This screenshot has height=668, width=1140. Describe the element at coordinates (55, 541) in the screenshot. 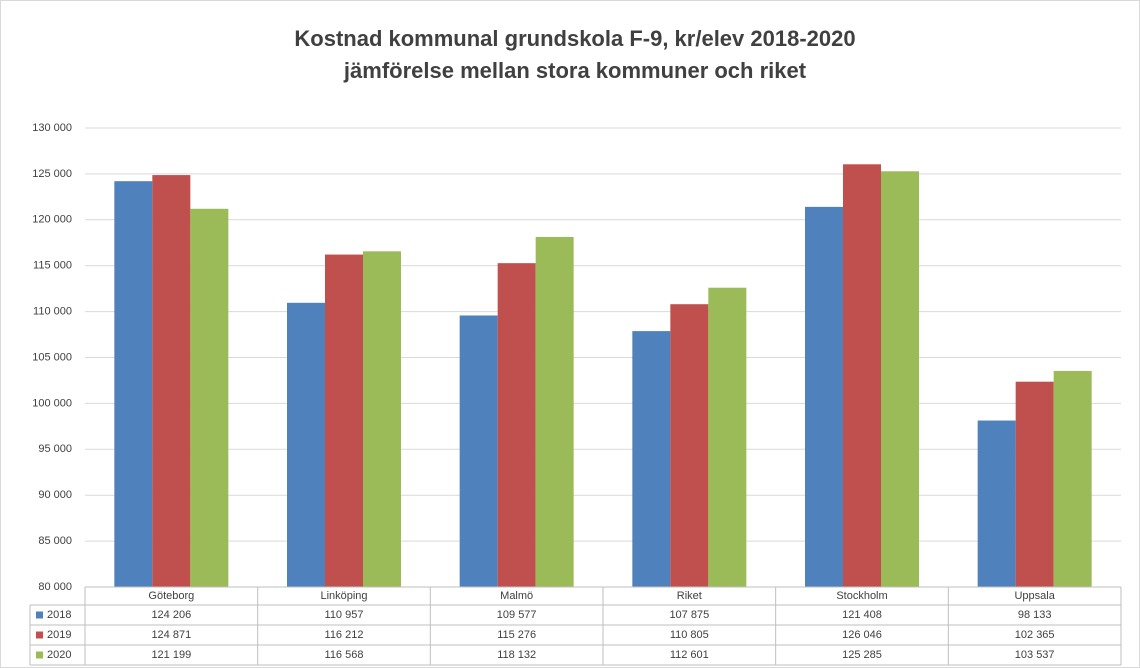

I see `y-tick-label: 85 000` at that location.